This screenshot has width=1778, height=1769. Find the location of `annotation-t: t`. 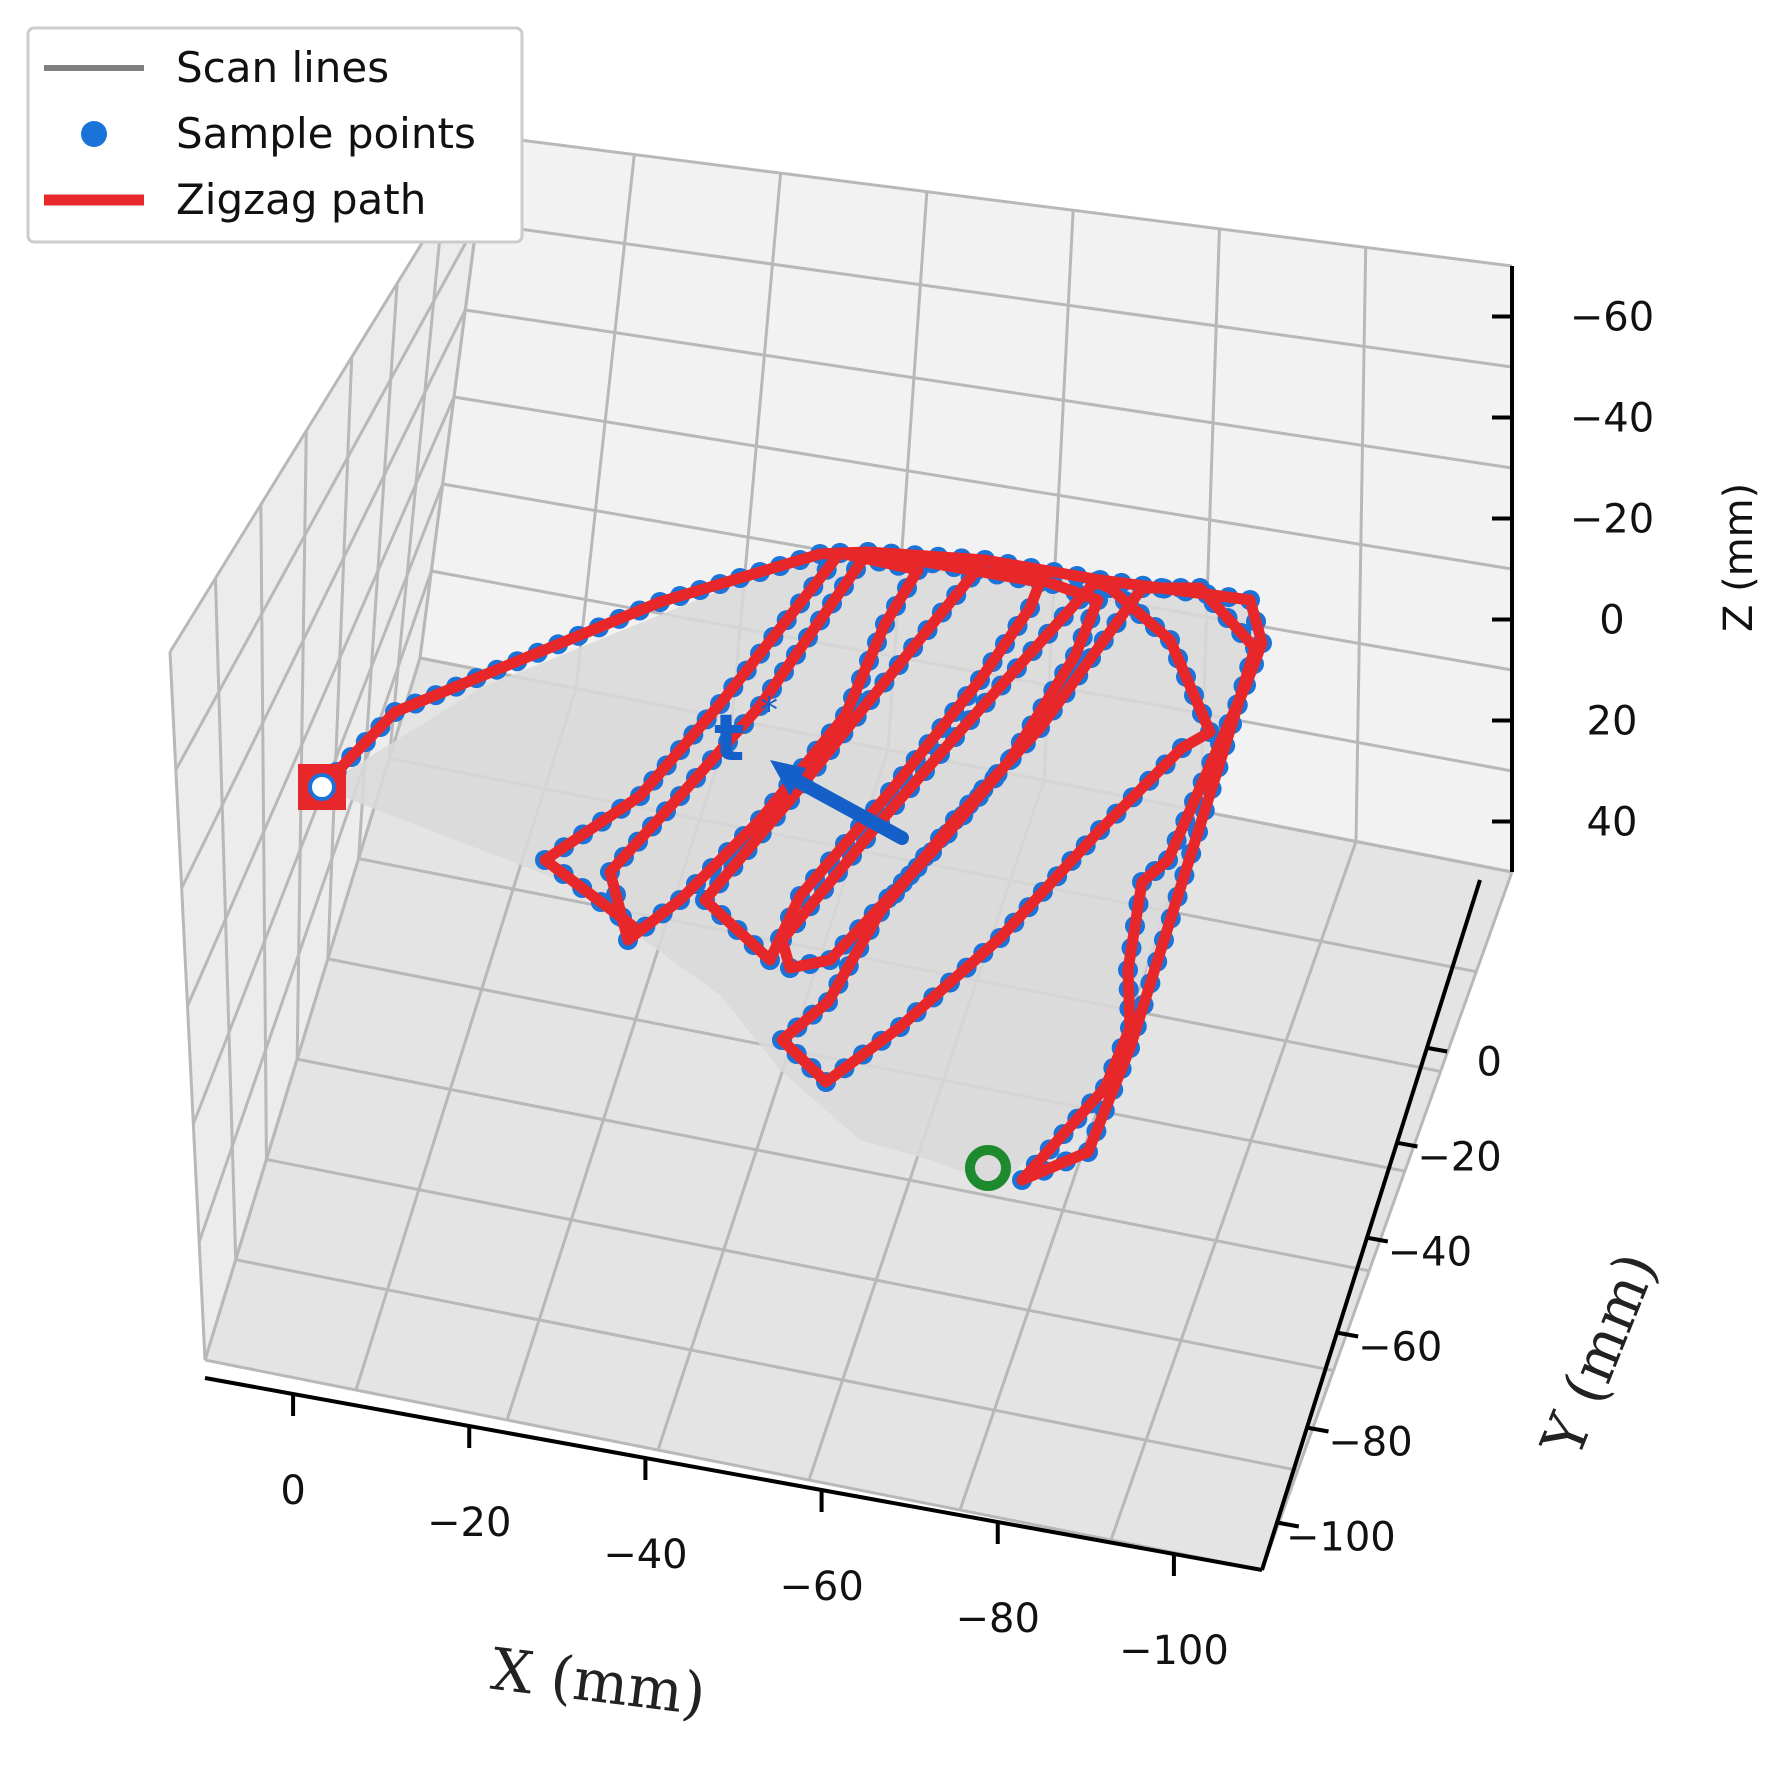

annotation-t: t is located at coordinates (729, 739).